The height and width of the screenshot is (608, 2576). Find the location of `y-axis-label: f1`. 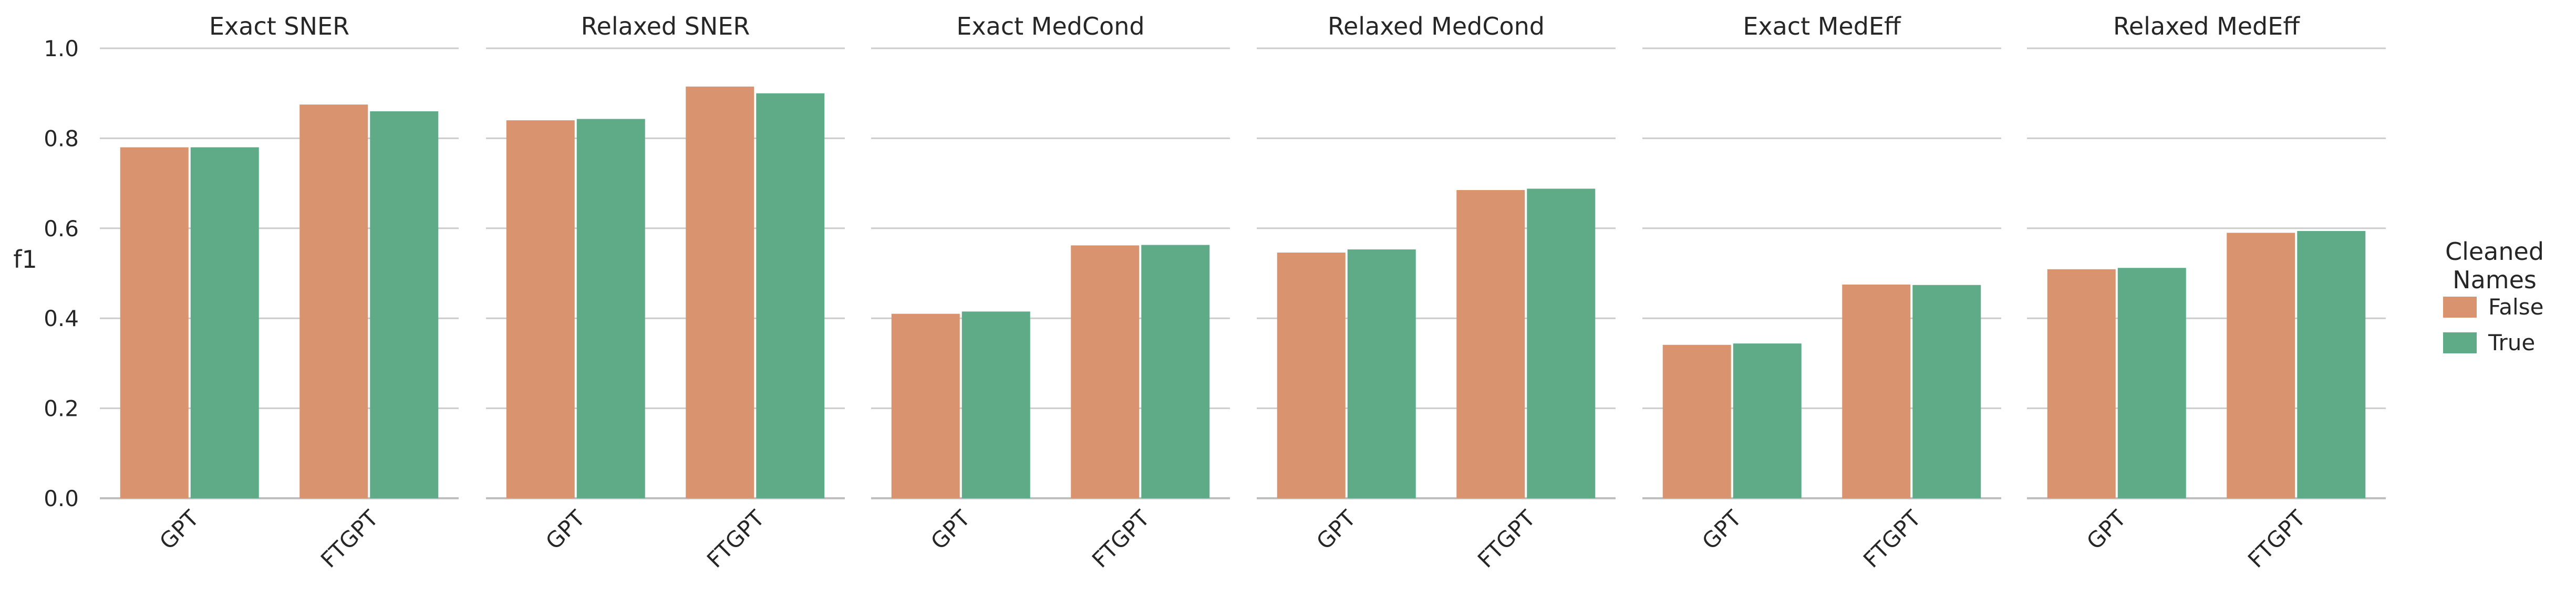

y-axis-label: f1 is located at coordinates (25, 260).